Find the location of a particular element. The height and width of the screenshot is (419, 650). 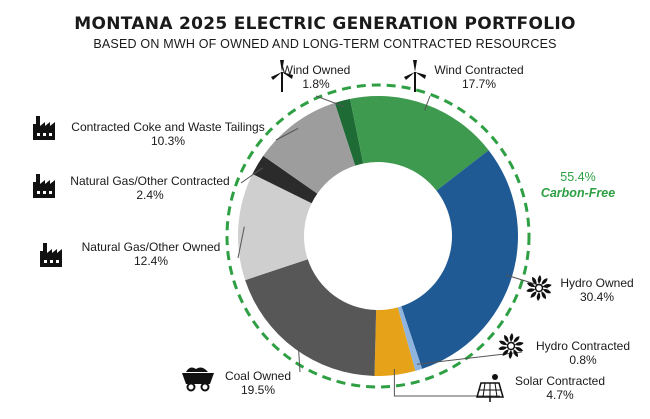

slice-hydro-contracted is located at coordinates (410, 338).